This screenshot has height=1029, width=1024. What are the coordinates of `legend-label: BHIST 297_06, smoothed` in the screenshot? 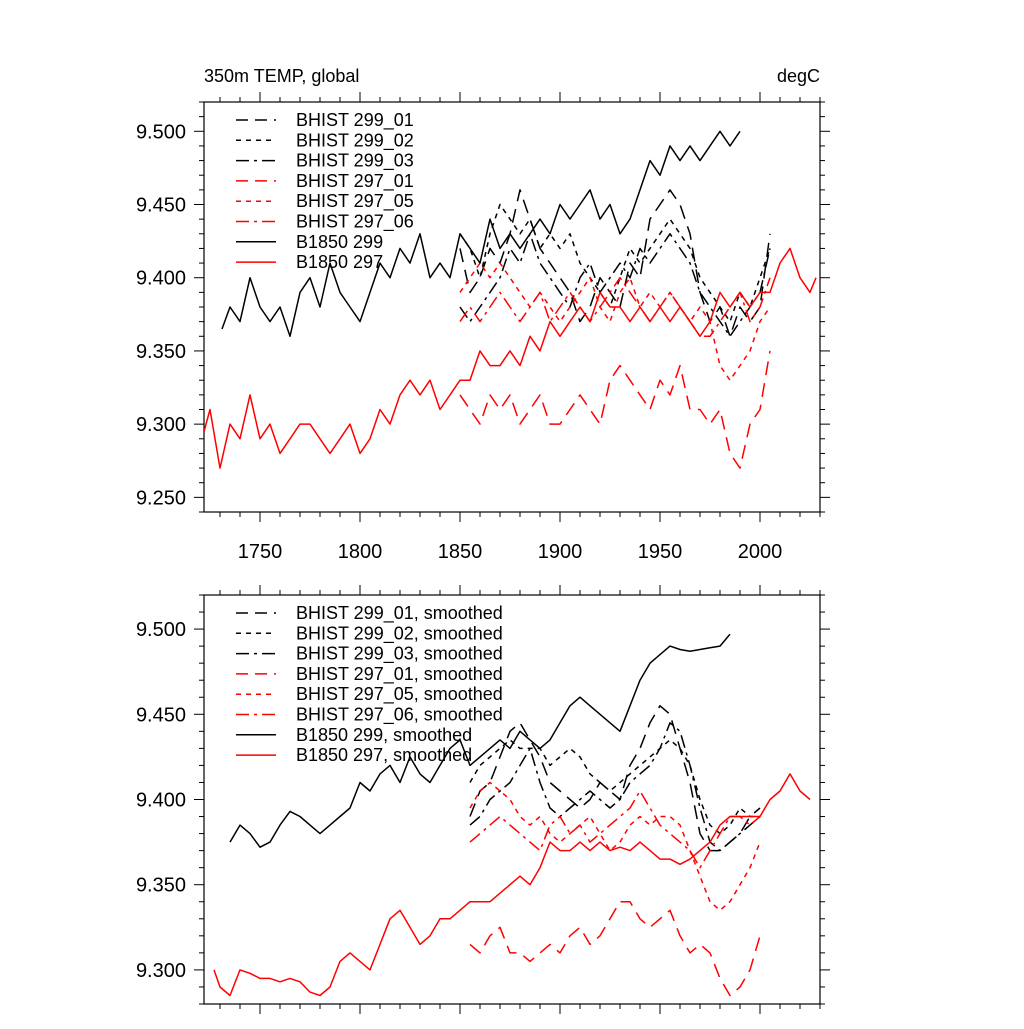 It's located at (399, 715).